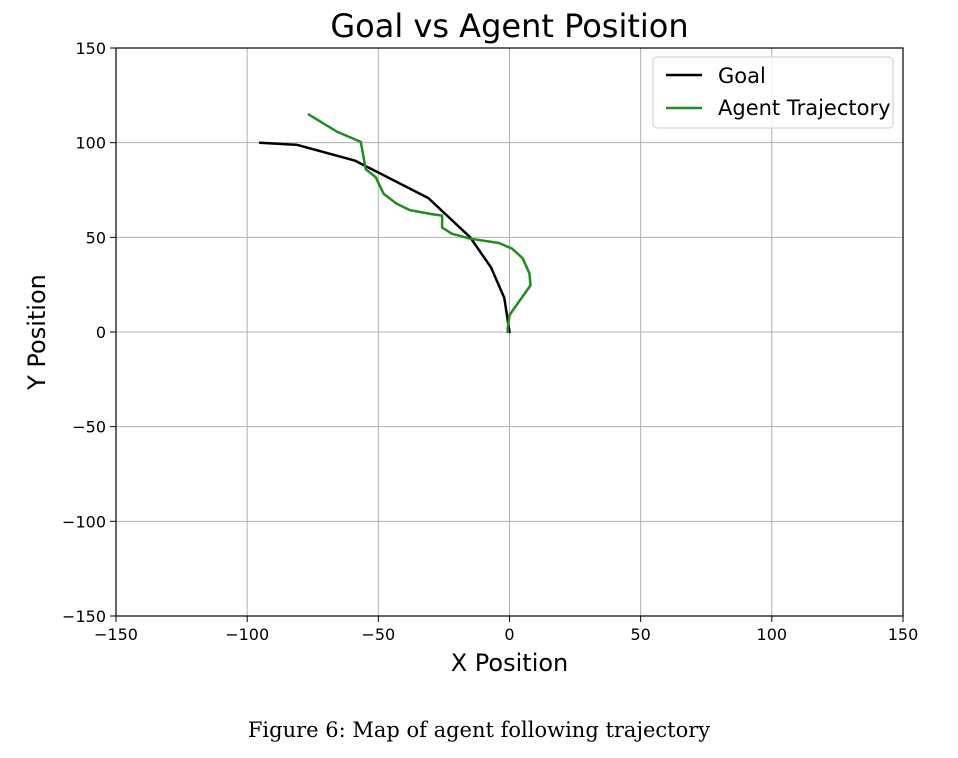  I want to click on legend-box, so click(773, 92).